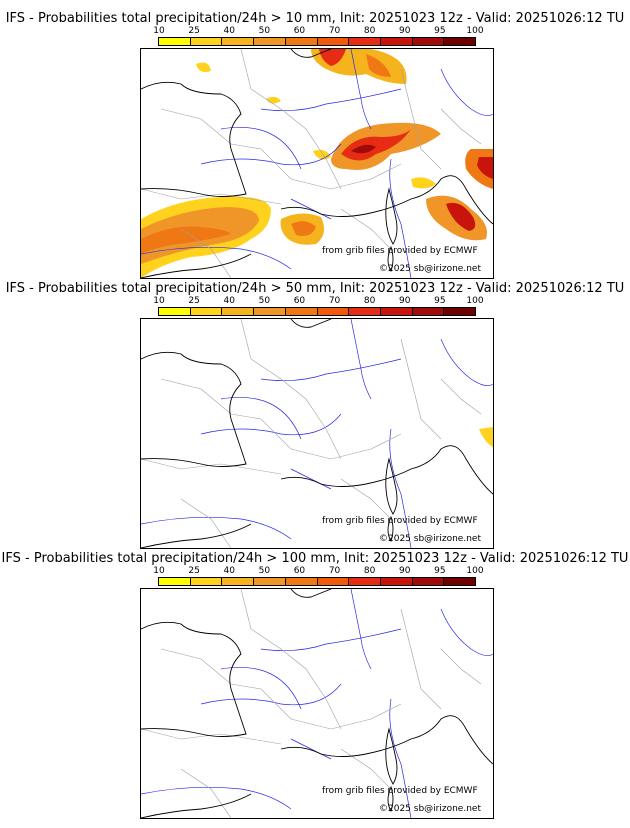 This screenshot has height=828, width=630. I want to click on precip-area-east, so click(486, 437).